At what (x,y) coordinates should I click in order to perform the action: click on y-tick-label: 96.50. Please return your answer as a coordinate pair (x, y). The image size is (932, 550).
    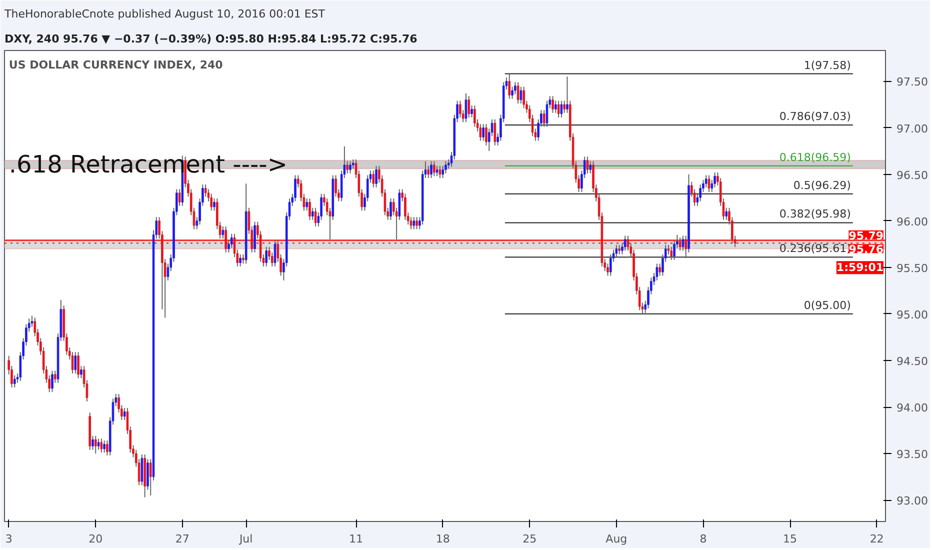
    Looking at the image, I should click on (912, 175).